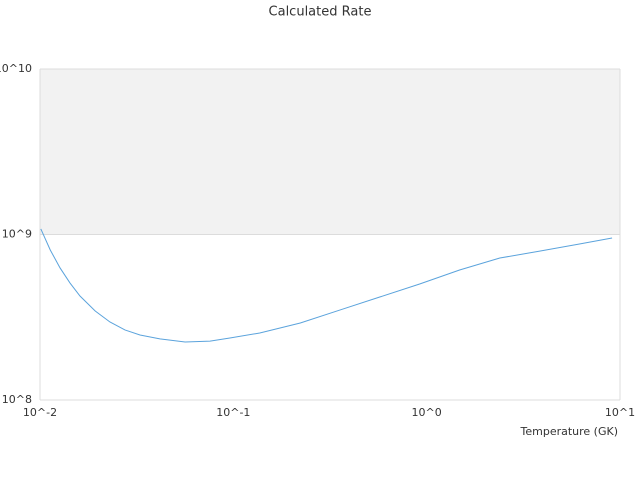 The width and height of the screenshot is (640, 480). I want to click on x-tick-label: 10^-1, so click(233, 412).